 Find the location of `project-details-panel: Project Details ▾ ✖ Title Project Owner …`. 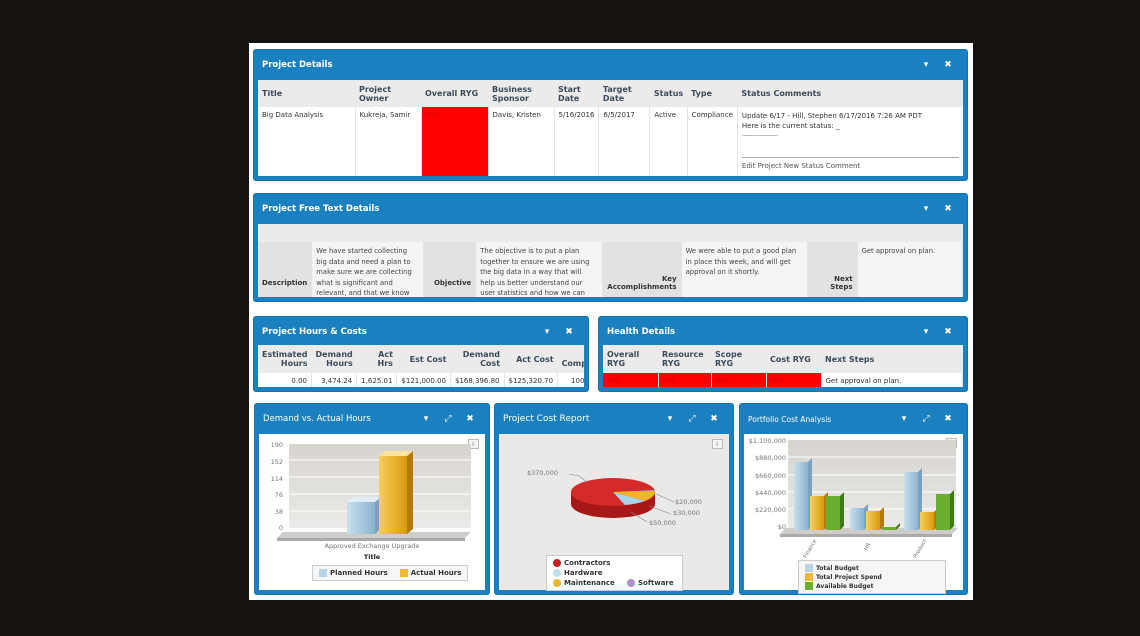

project-details-panel: Project Details ▾ ✖ Title Project Owner … is located at coordinates (610, 115).